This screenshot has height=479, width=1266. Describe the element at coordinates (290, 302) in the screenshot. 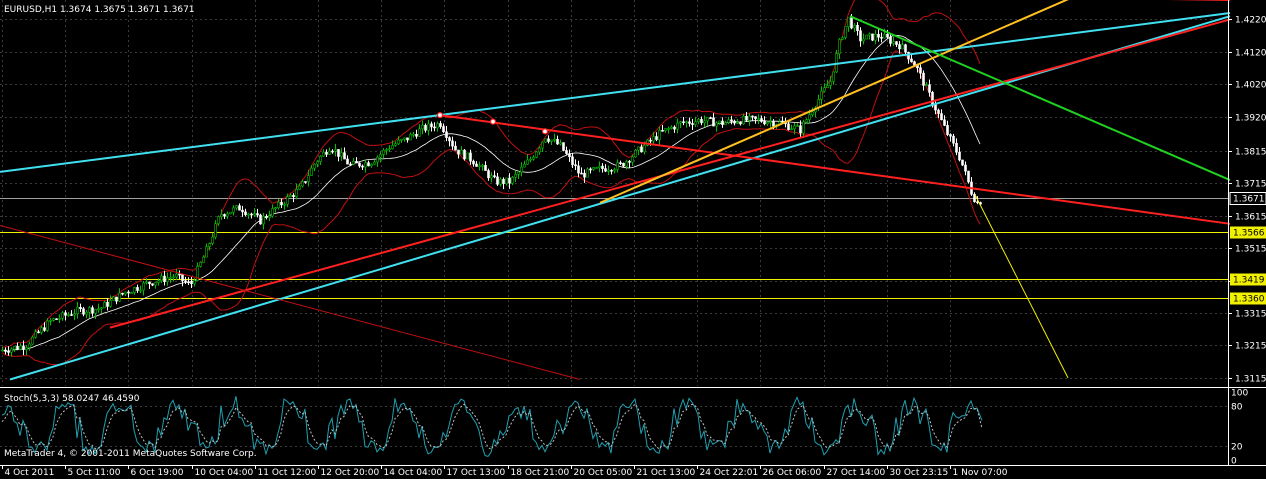

I see `trendline-bollinger` at that location.